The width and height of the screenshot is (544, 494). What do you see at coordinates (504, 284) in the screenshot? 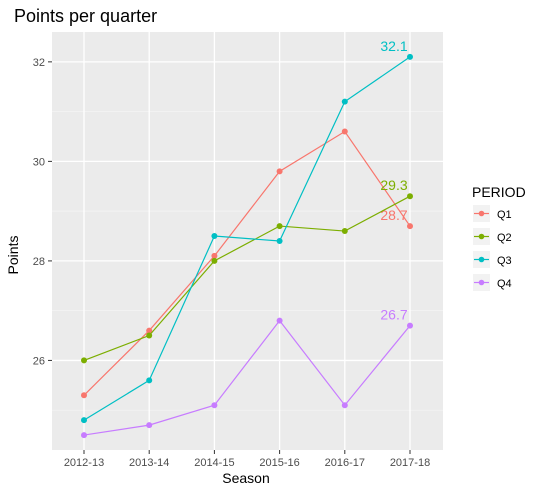
I see `legend-label-q4: Q4` at bounding box center [504, 284].